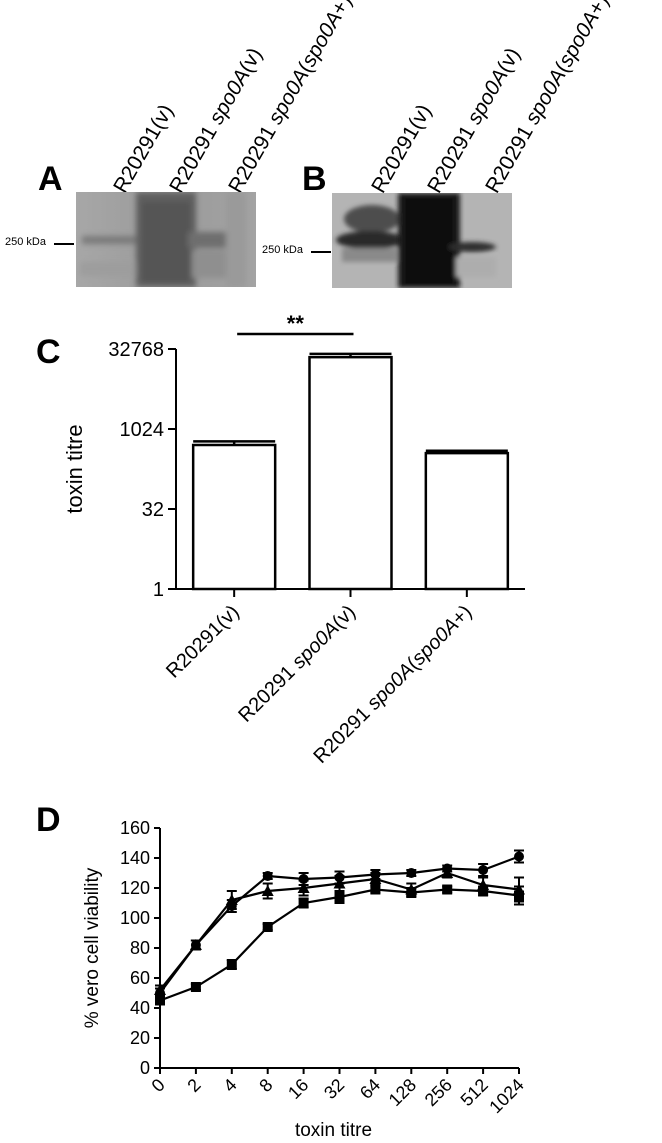 This screenshot has width=662, height=1143. What do you see at coordinates (48, 820) in the screenshot?
I see `panel-d-letter: D` at bounding box center [48, 820].